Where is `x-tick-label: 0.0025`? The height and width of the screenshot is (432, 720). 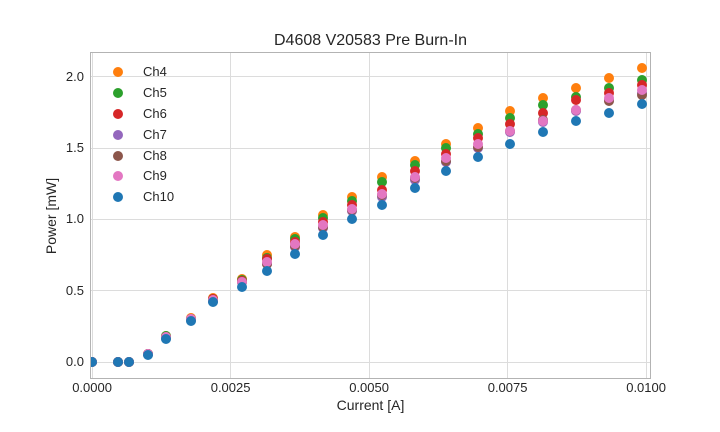 x-tick-label: 0.0025 is located at coordinates (230, 387).